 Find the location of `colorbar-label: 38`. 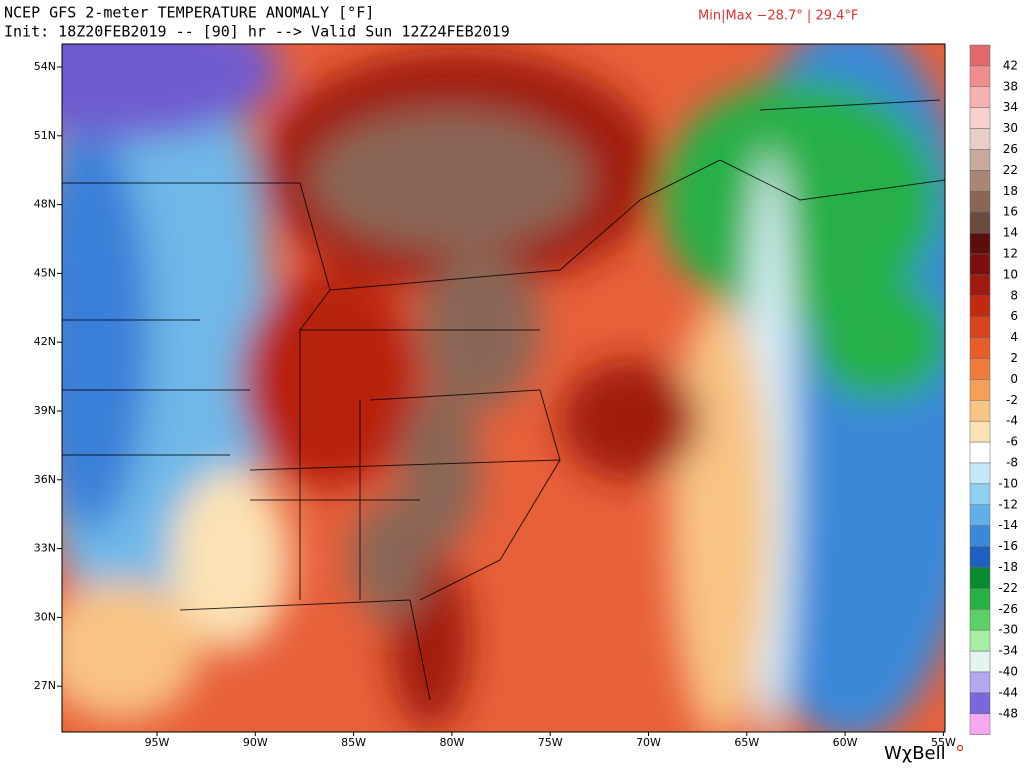

colorbar-label: 38 is located at coordinates (1010, 86).